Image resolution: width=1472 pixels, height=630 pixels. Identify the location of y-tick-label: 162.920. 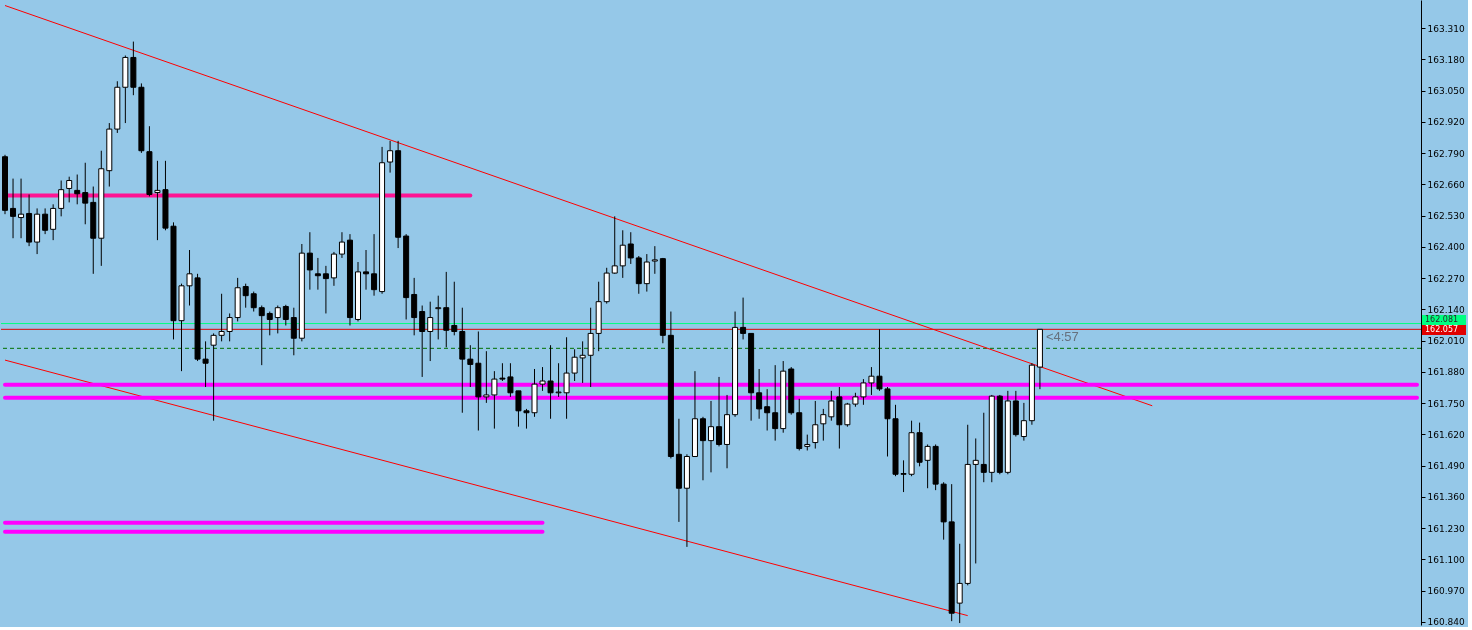
(1446, 122).